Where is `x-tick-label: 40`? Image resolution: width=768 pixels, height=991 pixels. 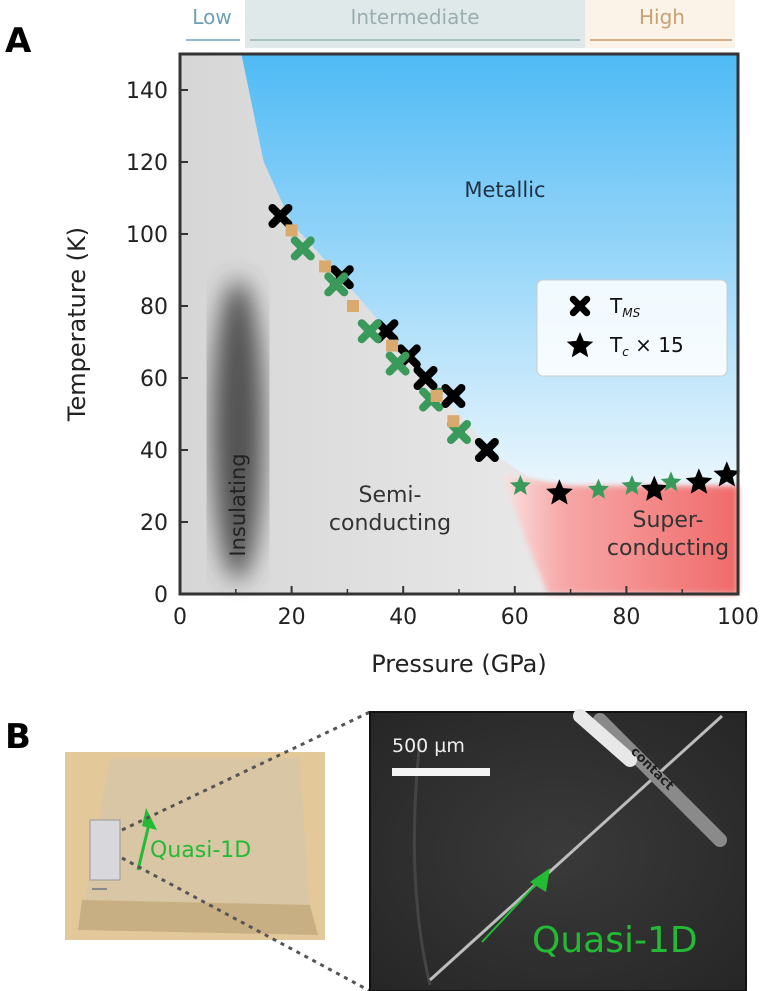
x-tick-label: 40 is located at coordinates (403, 617).